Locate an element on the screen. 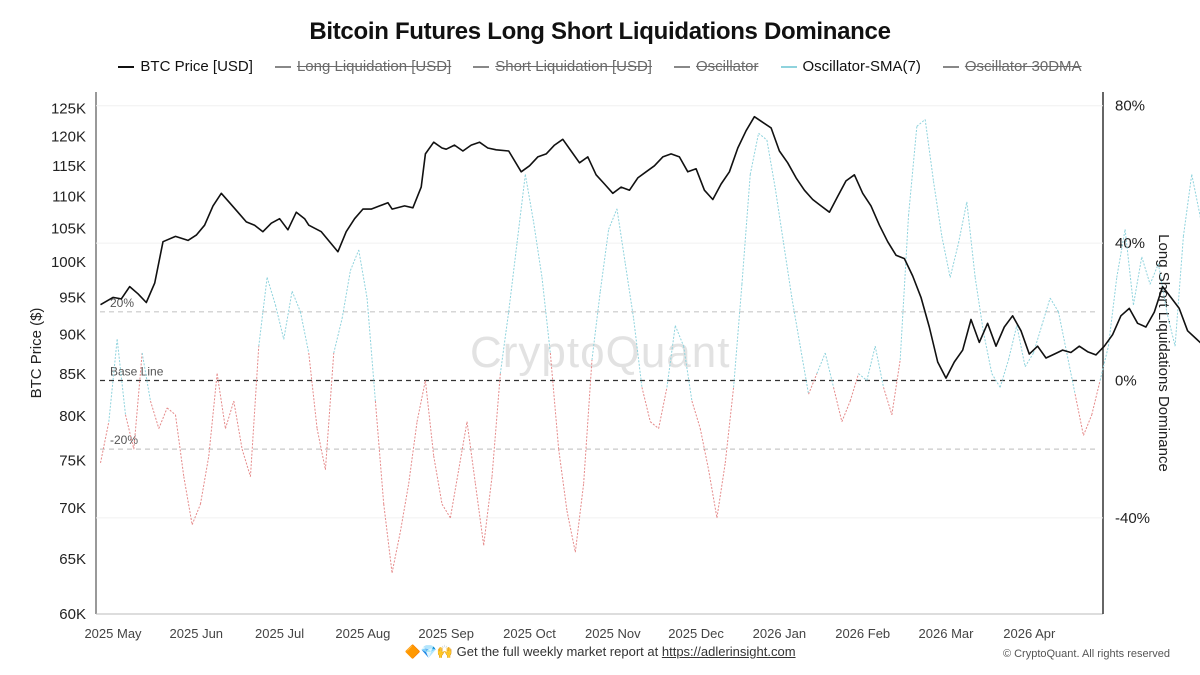  x-tick-label: 2026 Feb is located at coordinates (862, 633).